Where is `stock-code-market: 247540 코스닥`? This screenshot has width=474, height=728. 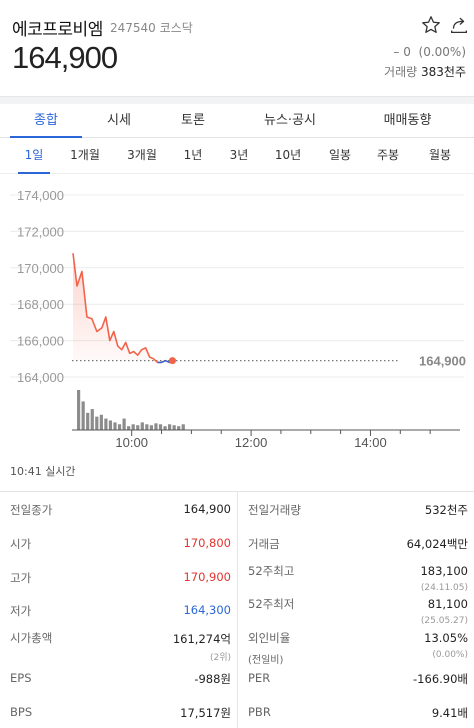 stock-code-market: 247540 코스닥 is located at coordinates (151, 27).